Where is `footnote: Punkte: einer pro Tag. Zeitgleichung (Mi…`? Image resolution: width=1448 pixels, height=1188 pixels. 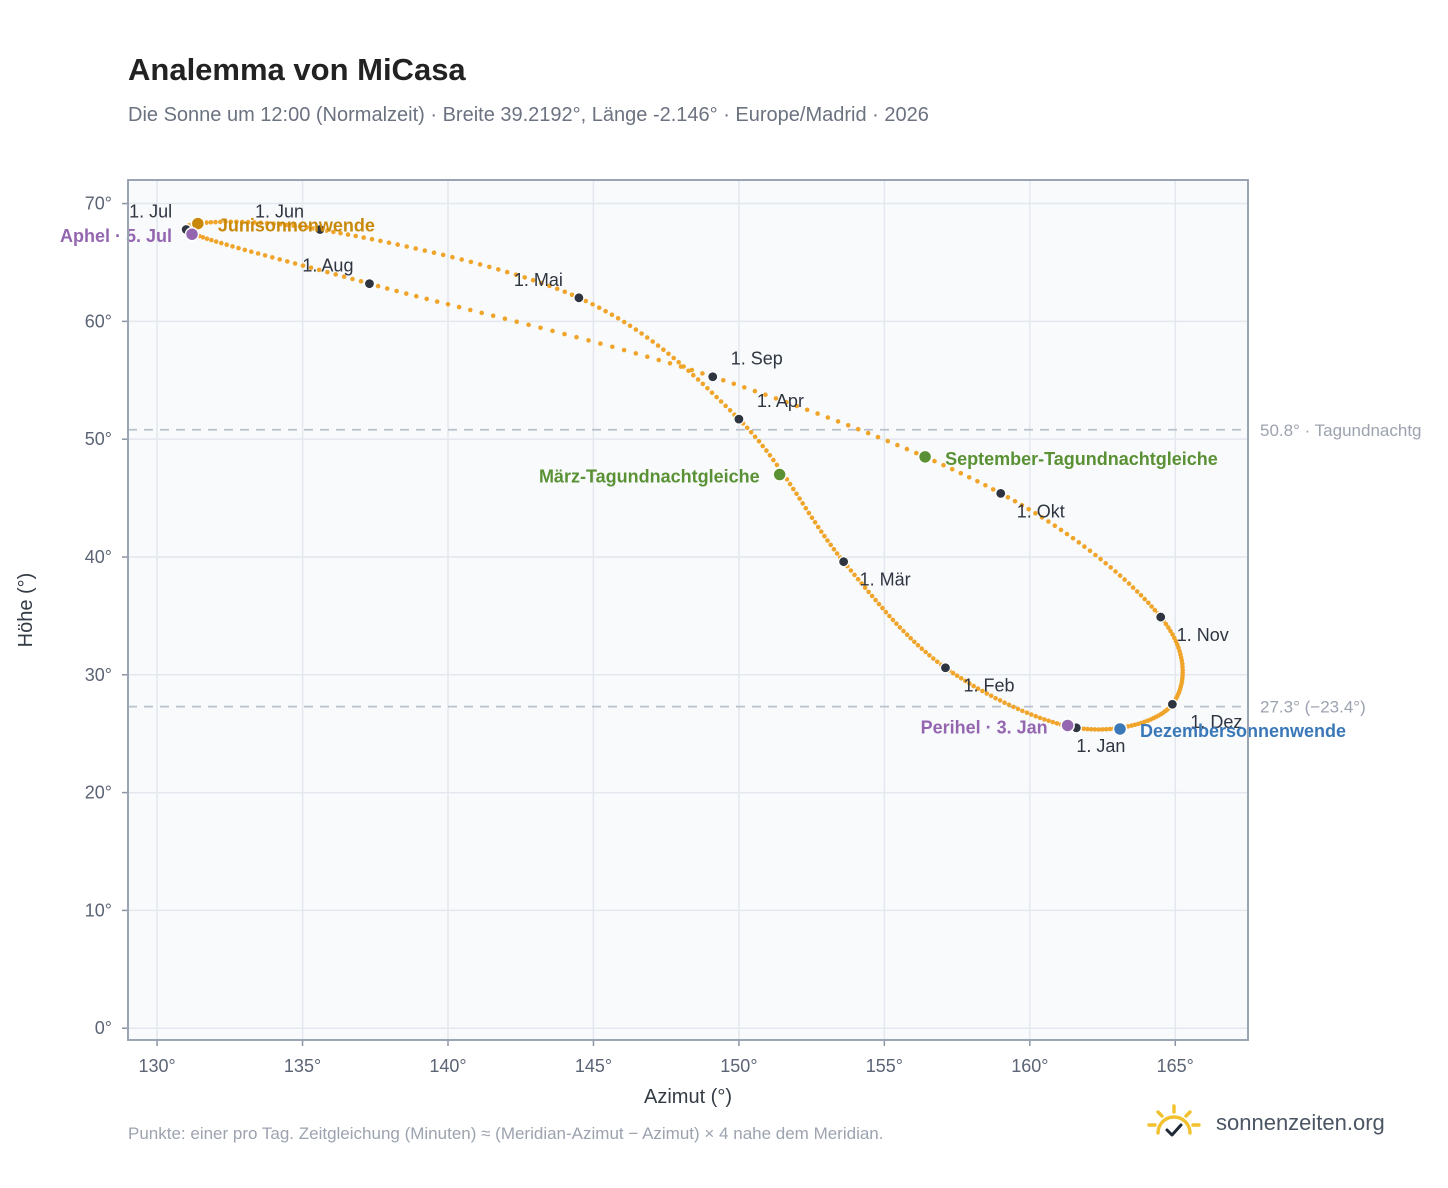
footnote: Punkte: einer pro Tag. Zeitgleichung (Mi… is located at coordinates (506, 1133).